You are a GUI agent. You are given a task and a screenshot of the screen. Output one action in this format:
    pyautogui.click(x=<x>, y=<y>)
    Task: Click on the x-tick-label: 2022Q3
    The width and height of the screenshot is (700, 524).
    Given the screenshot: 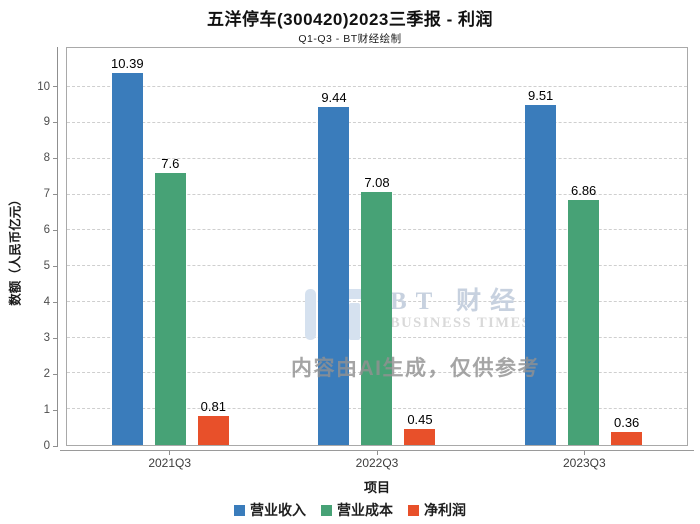 What is the action you would take?
    pyautogui.click(x=377, y=463)
    